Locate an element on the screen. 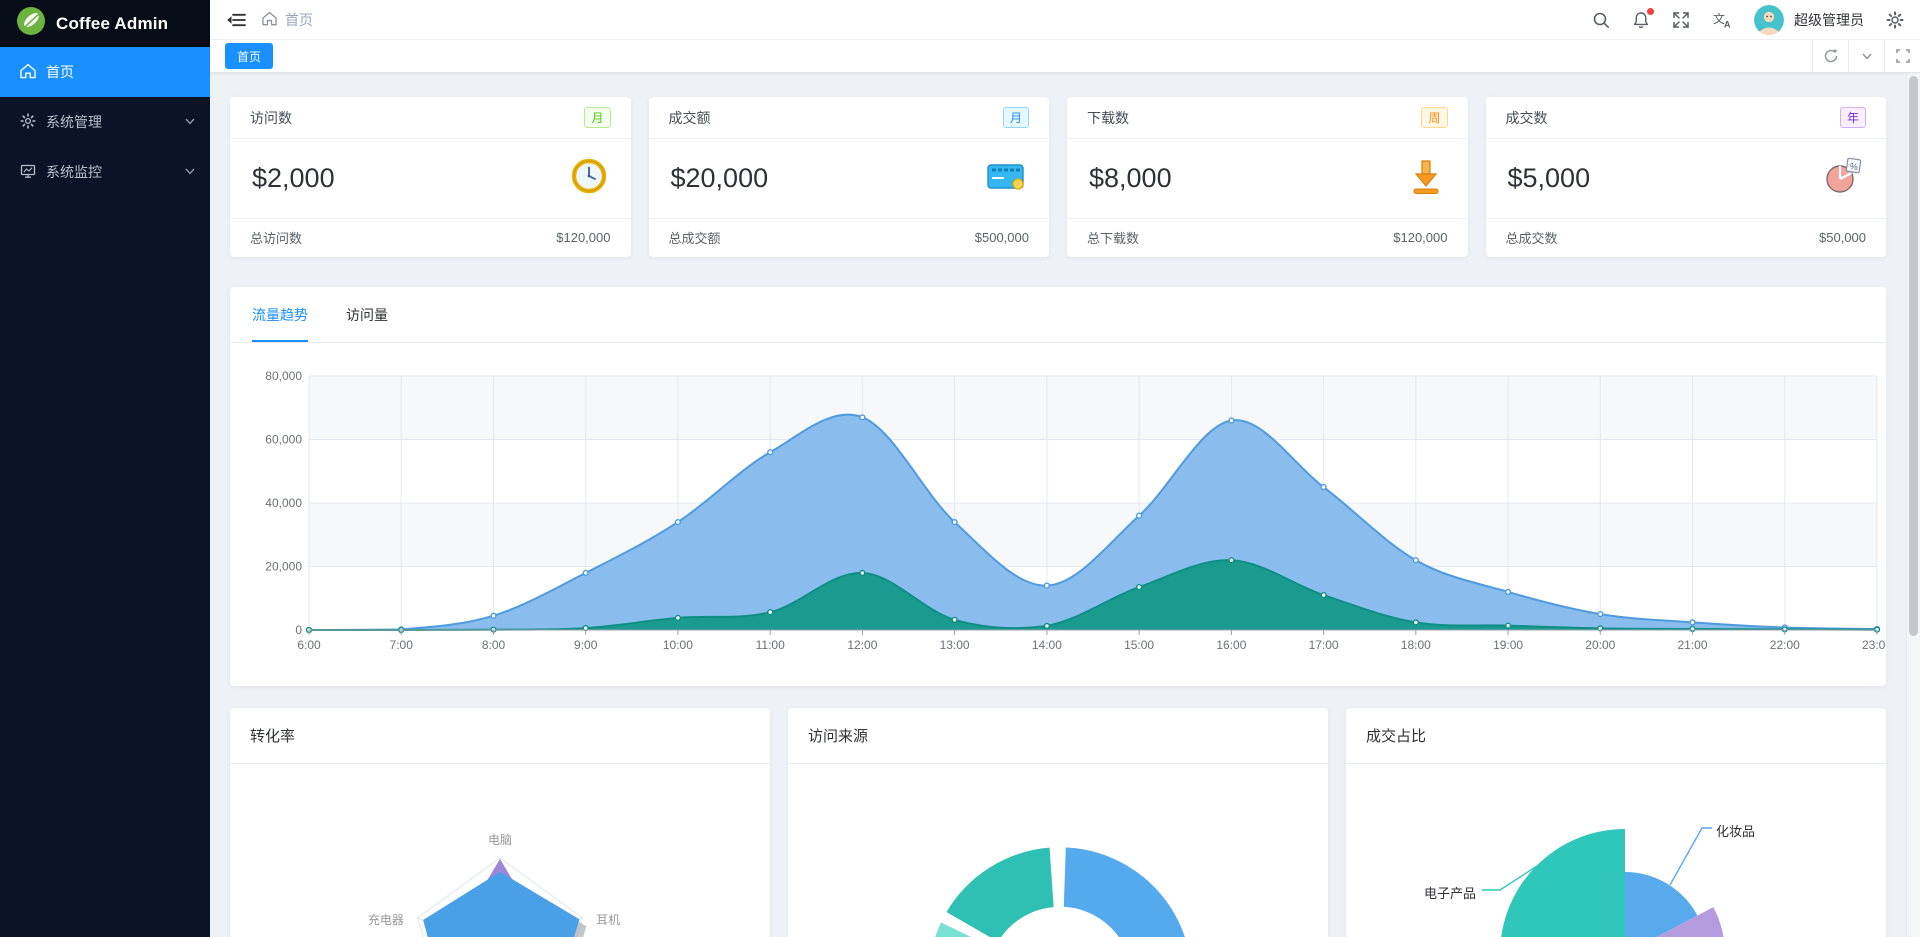 The width and height of the screenshot is (1920, 937). translate-icon: 文 A is located at coordinates (1722, 20).